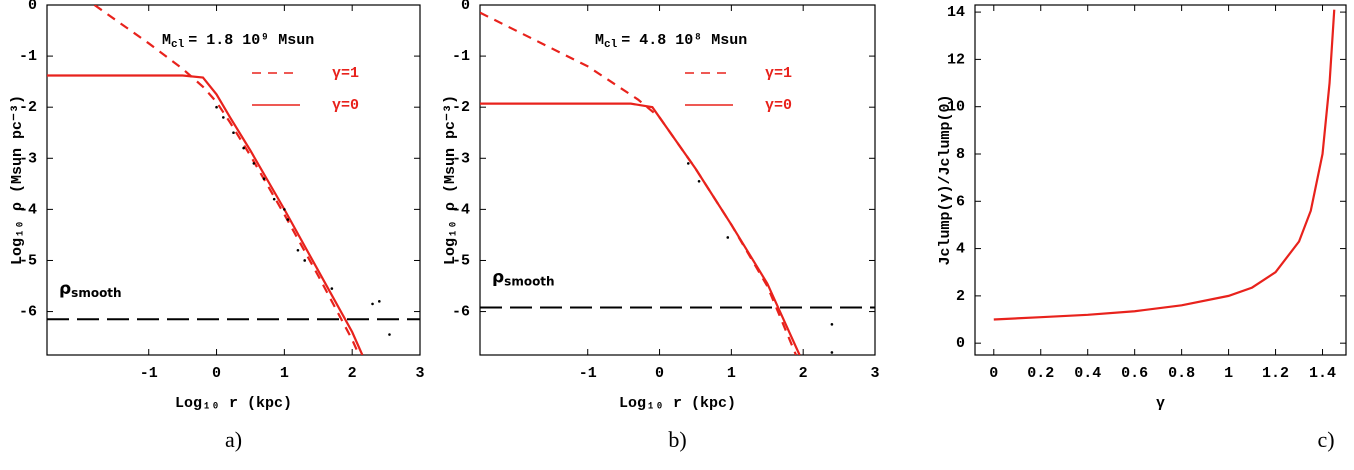 Image resolution: width=1354 pixels, height=470 pixels. Describe the element at coordinates (960, 296) in the screenshot. I see `y-tick-label: 2` at that location.